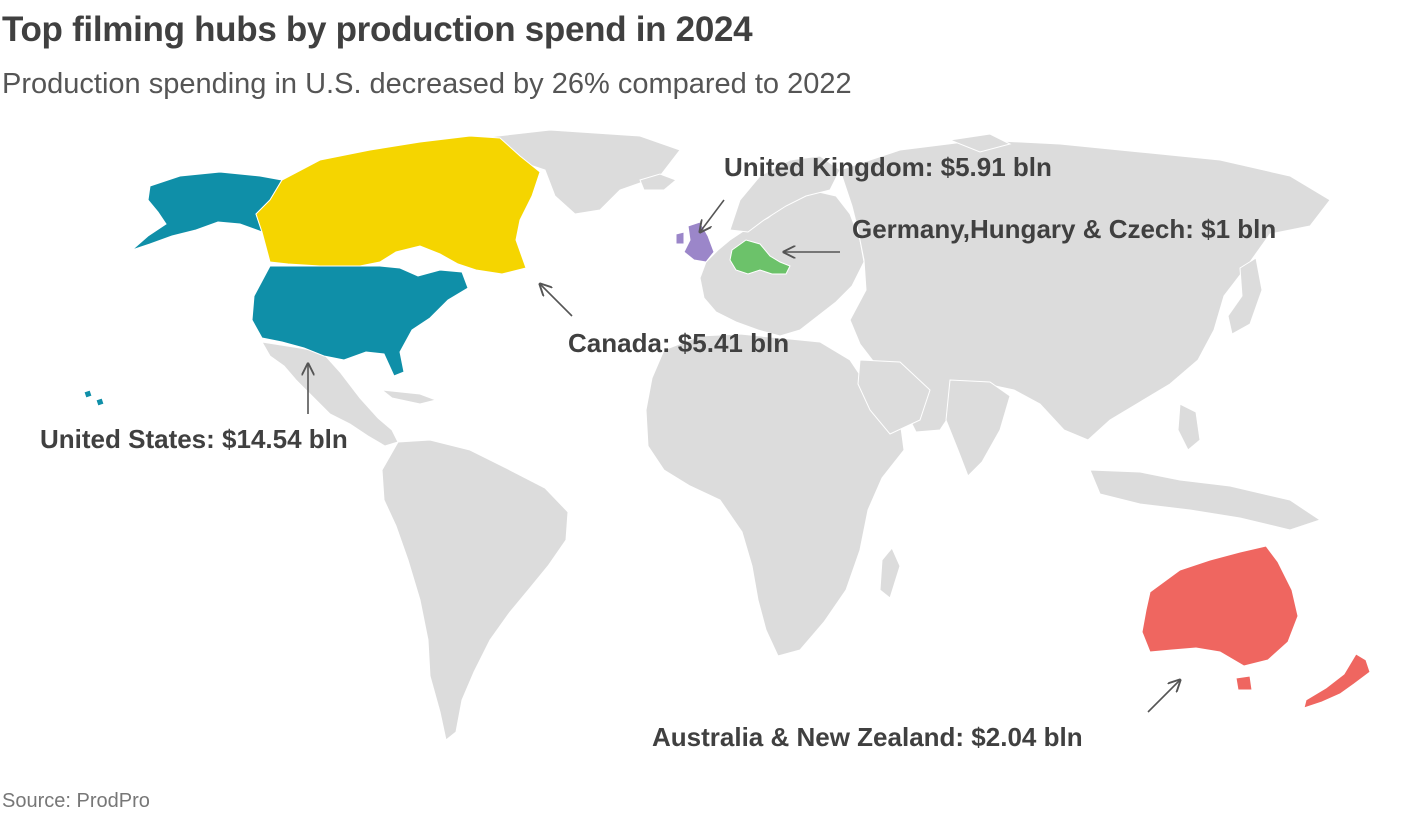 This screenshot has height=818, width=1420. Describe the element at coordinates (785, 194) in the screenshot. I see `land-scandinavia` at that location.